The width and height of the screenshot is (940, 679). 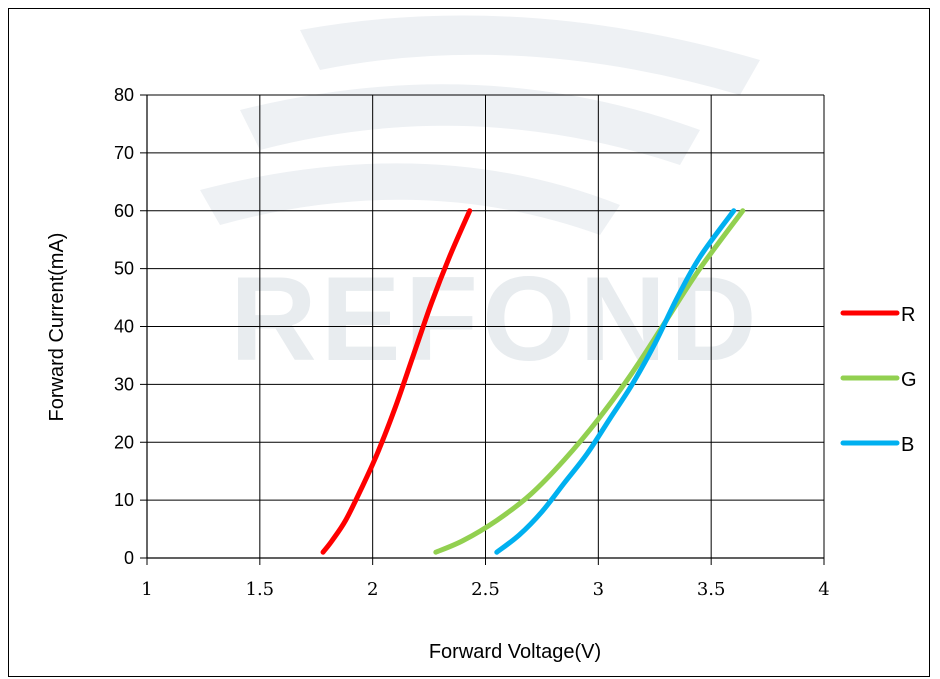 I want to click on x-tick-labels: 1 1.5 2 2.5 3 3.5 4, so click(x=485, y=589).